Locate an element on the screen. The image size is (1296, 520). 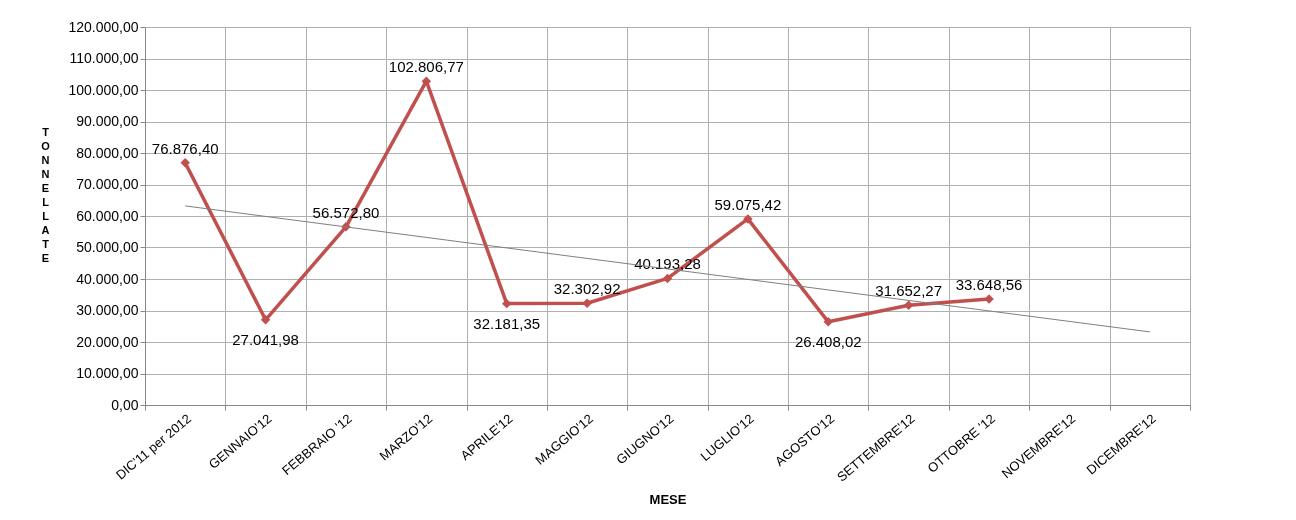
y-tick-label: 120.000,00 is located at coordinates (103, 26).